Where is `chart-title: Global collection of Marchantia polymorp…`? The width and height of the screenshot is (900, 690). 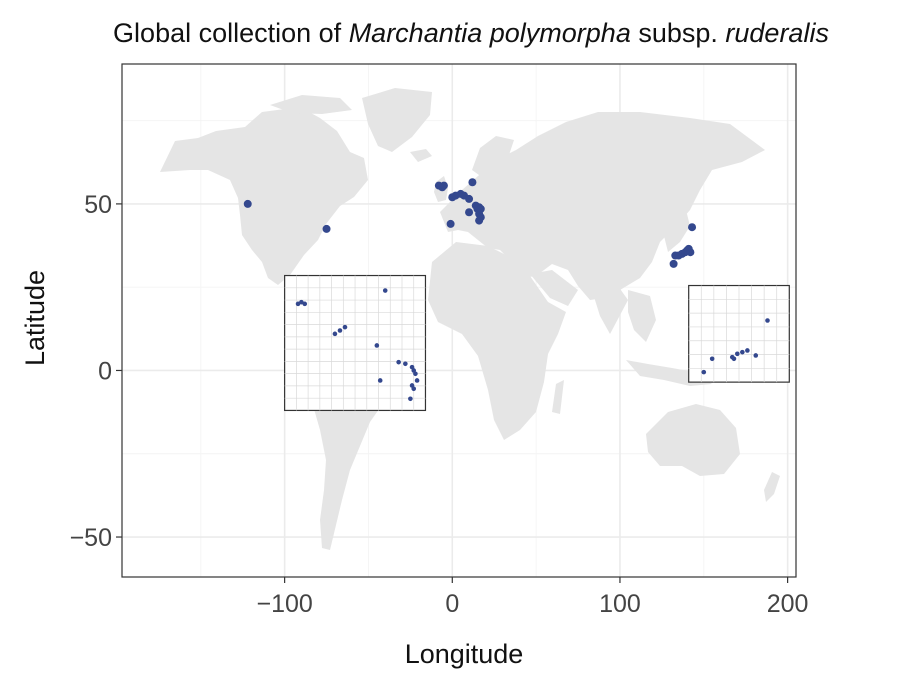 chart-title: Global collection of Marchantia polymorp… is located at coordinates (471, 33).